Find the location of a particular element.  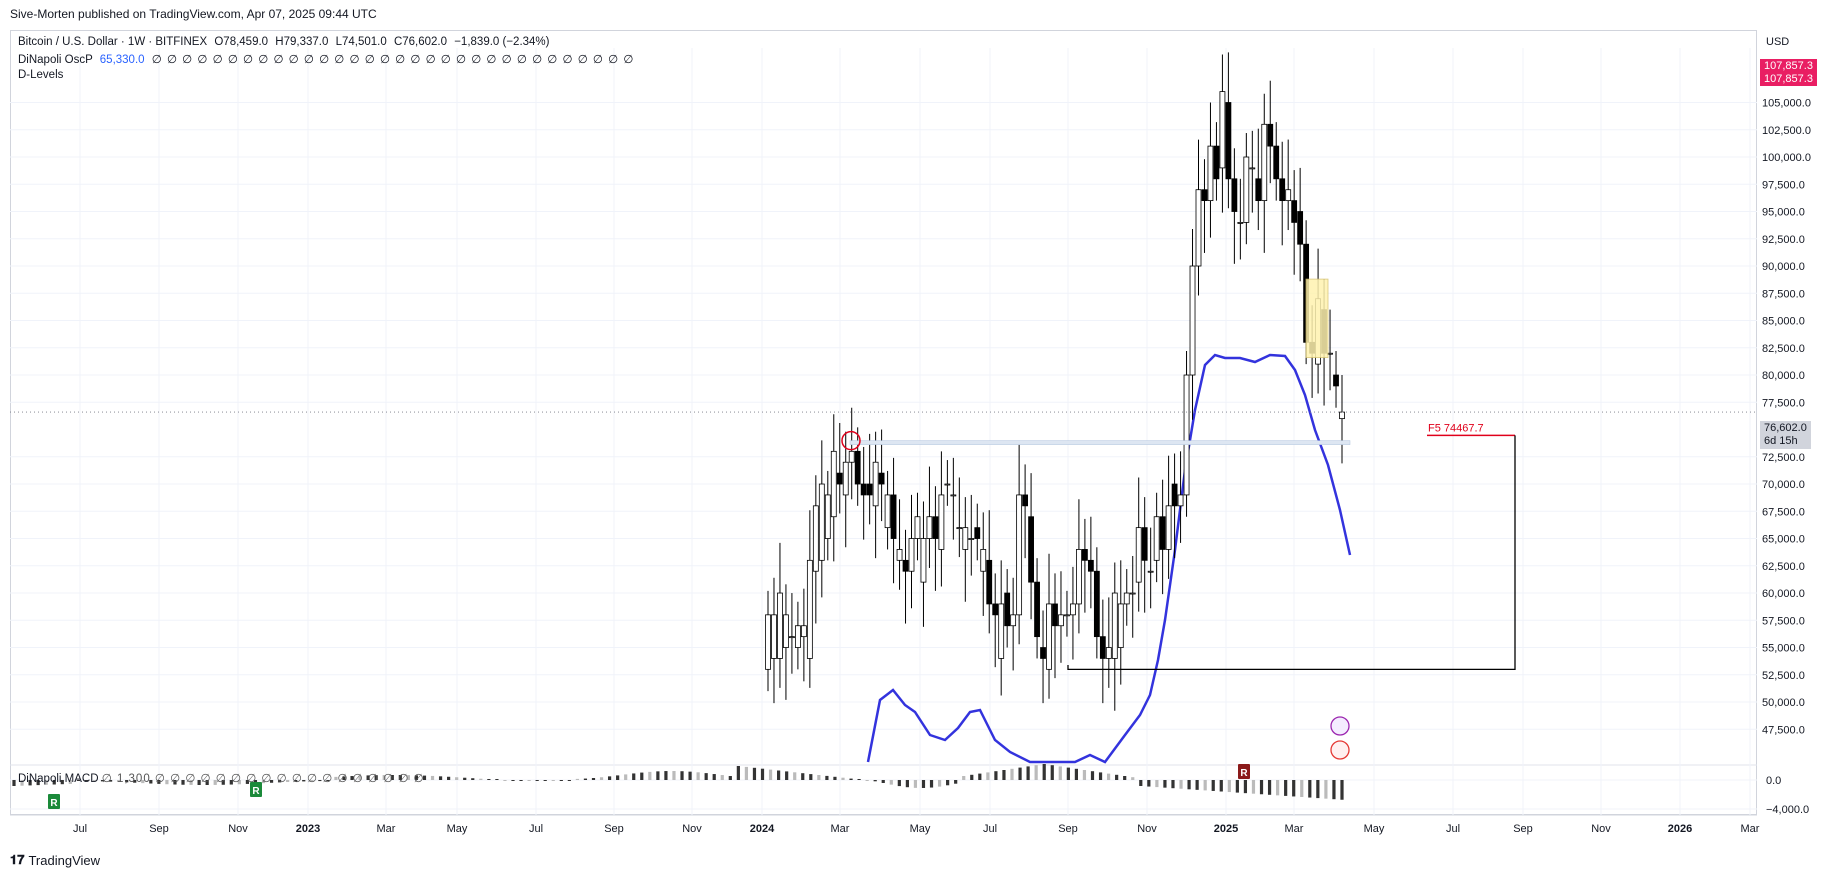

price-tick-label: 57,500.0 is located at coordinates (1783, 621).